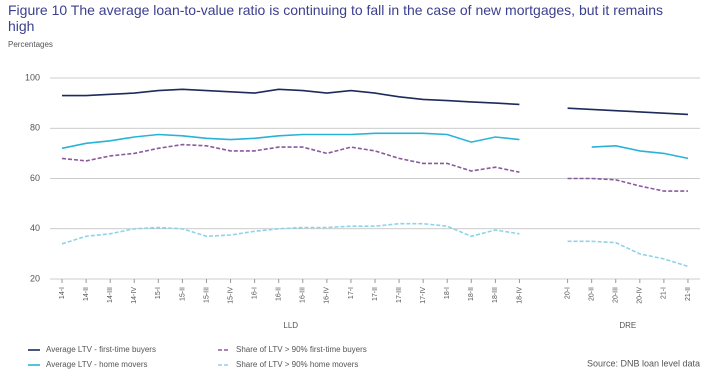  Describe the element at coordinates (592, 294) in the screenshot. I see `x-tick-label: 20-II` at that location.